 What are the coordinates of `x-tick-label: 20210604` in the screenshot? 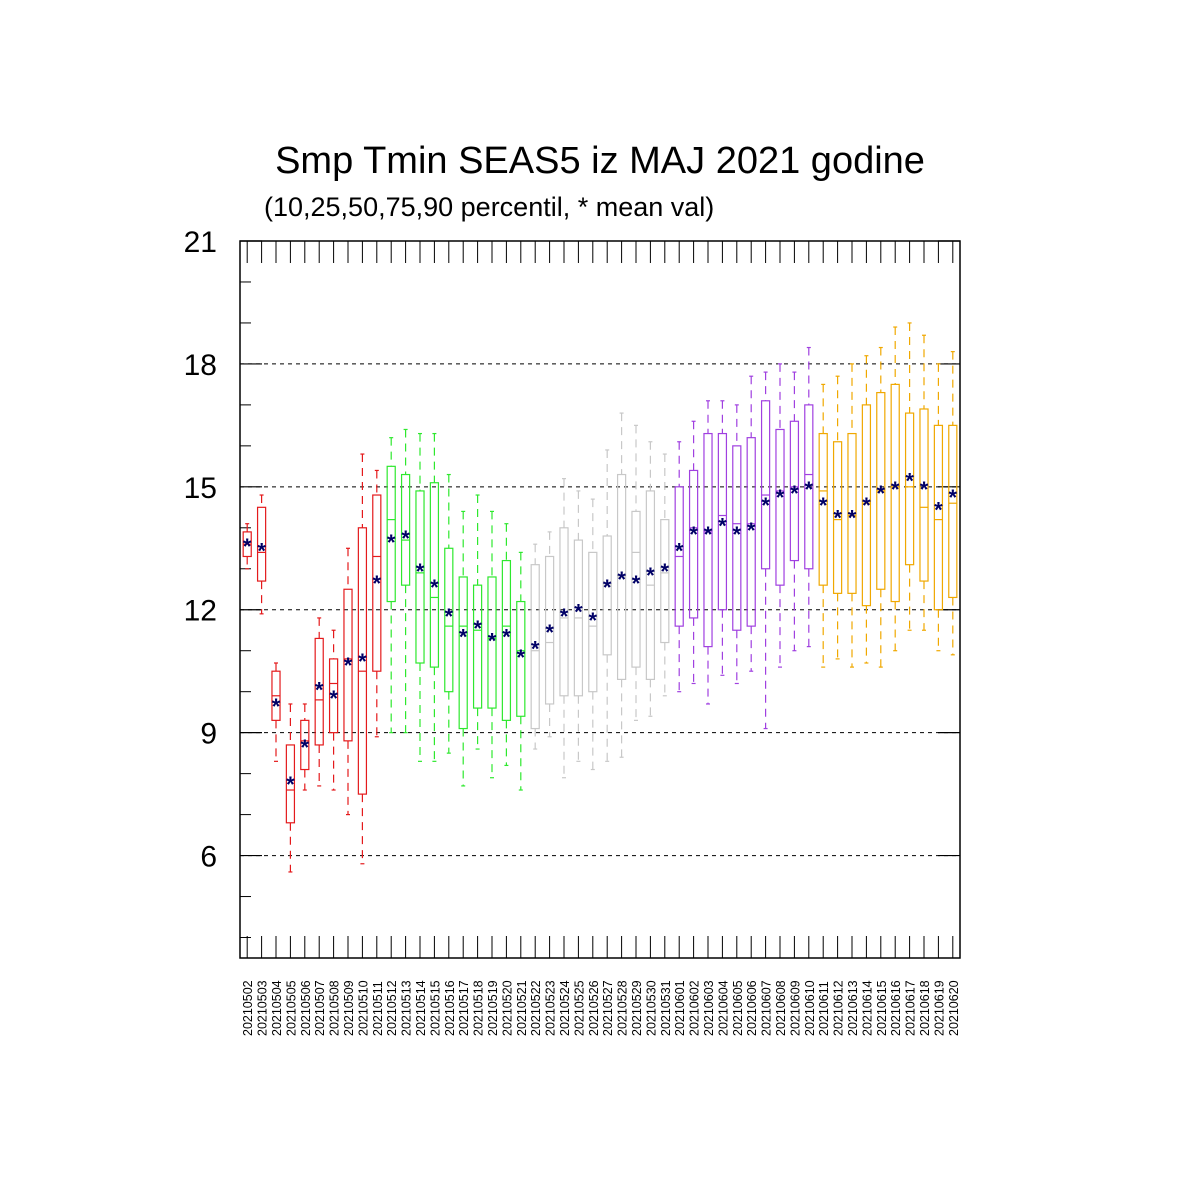 It's located at (723, 1008).